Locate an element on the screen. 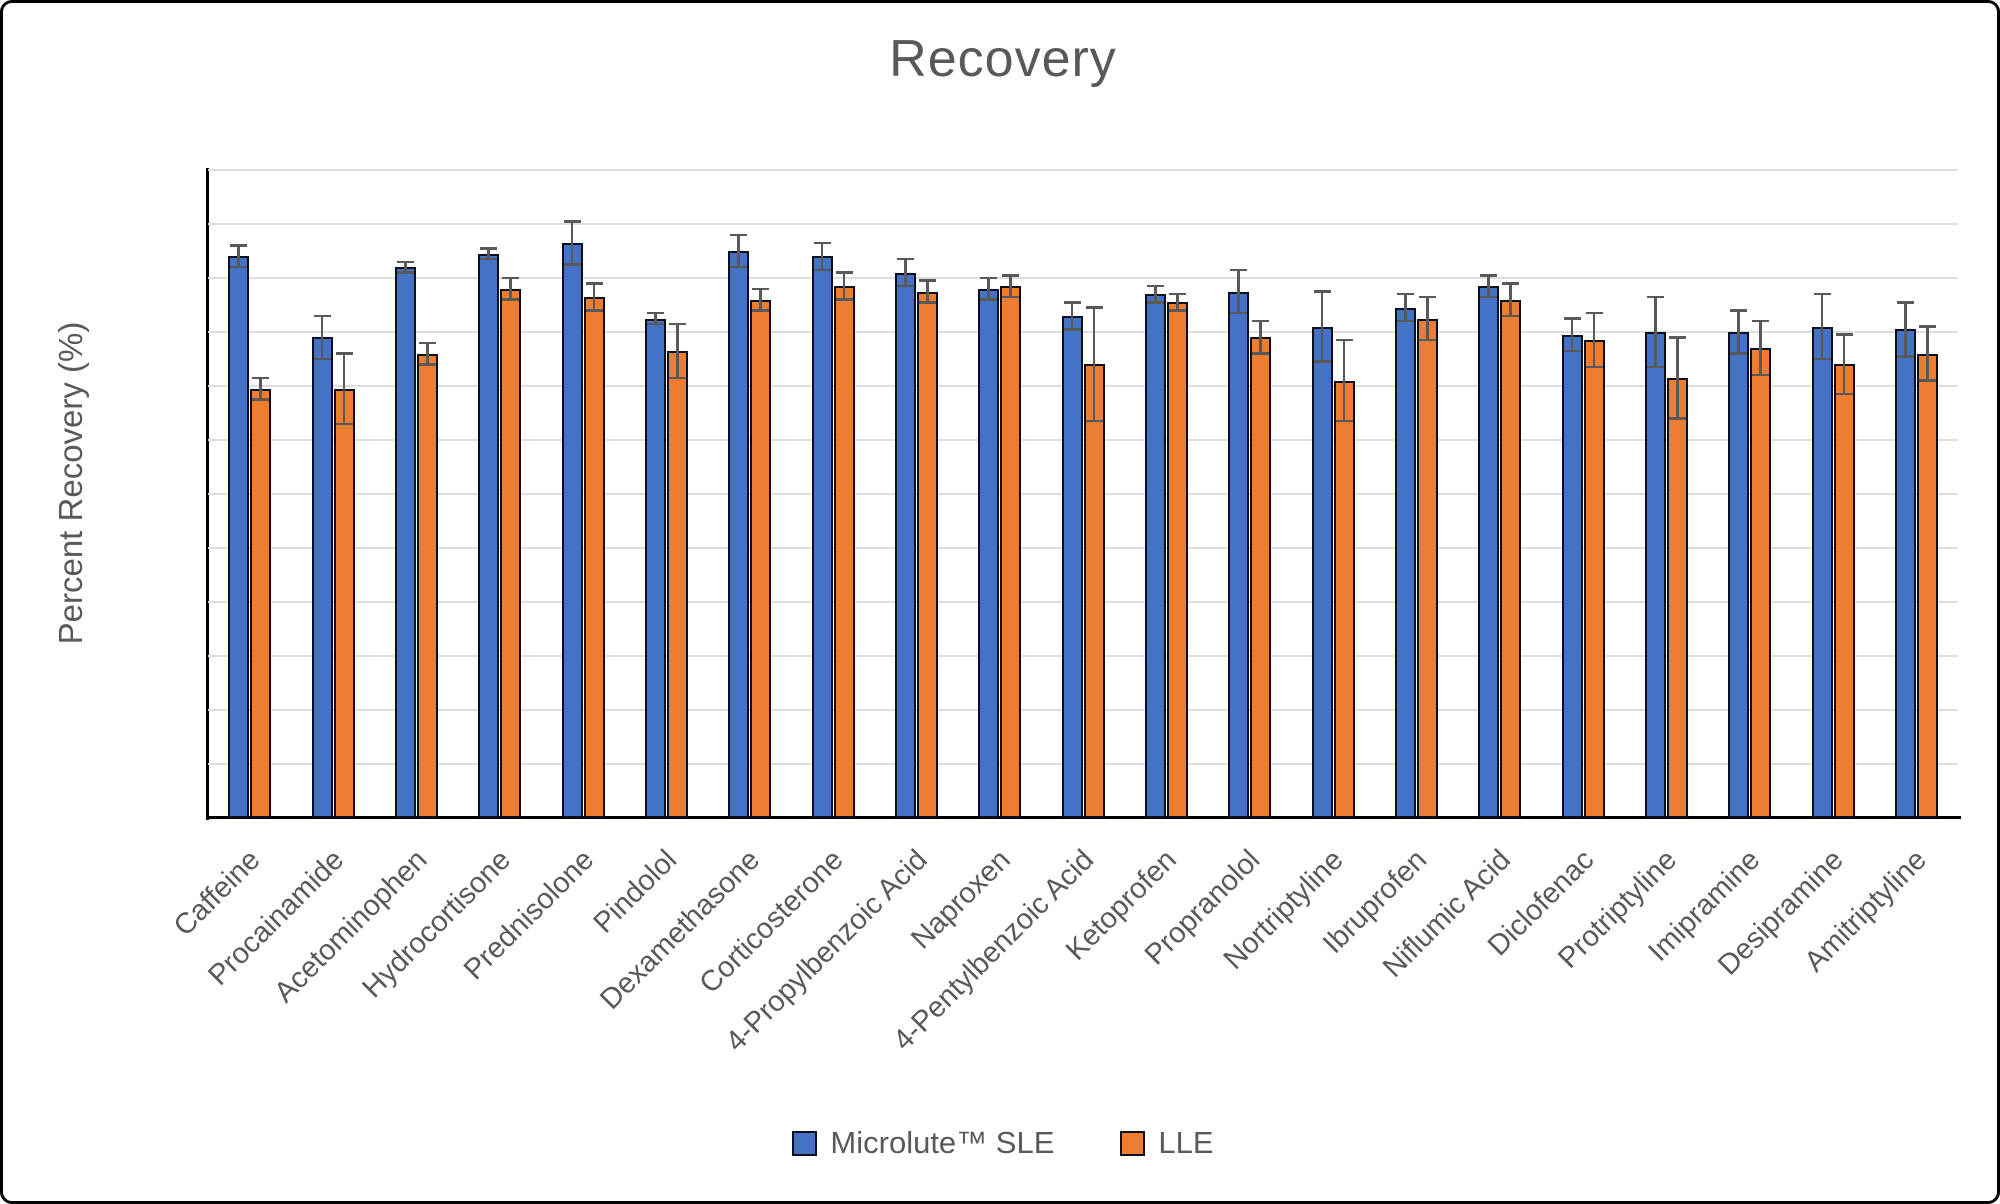 This screenshot has height=1204, width=2000. bar-sle-protriptyline is located at coordinates (1655, 575).